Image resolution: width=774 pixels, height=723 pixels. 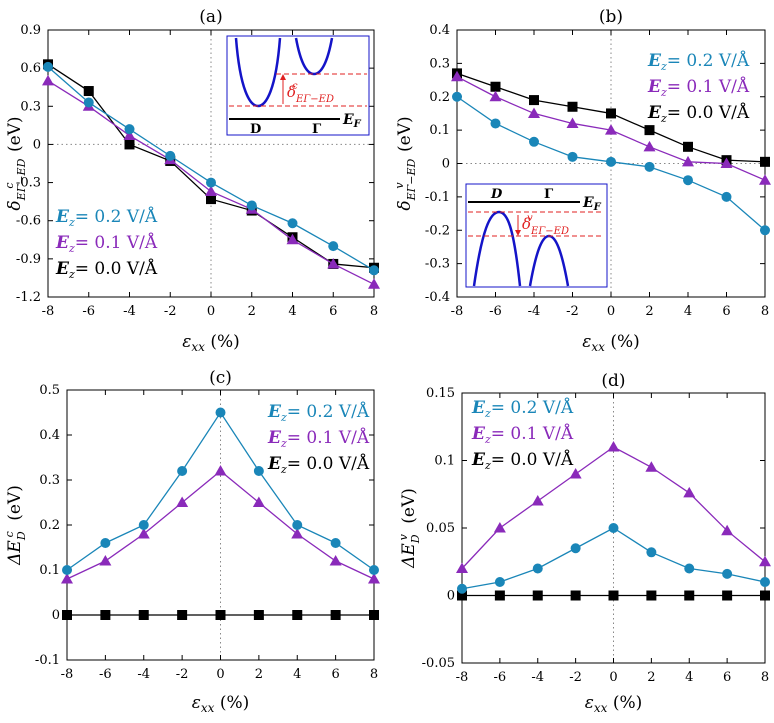 I want to click on y-tick-label: 0.1, so click(x=49, y=570).